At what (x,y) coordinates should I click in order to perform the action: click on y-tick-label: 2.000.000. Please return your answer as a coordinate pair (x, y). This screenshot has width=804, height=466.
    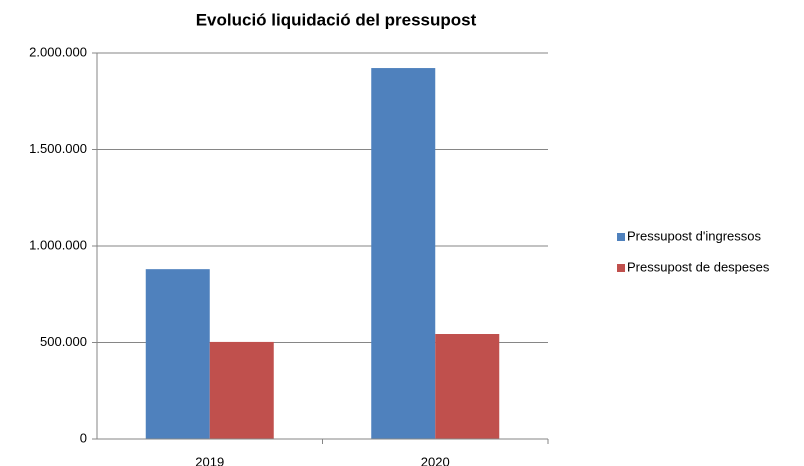
    Looking at the image, I should click on (58, 51).